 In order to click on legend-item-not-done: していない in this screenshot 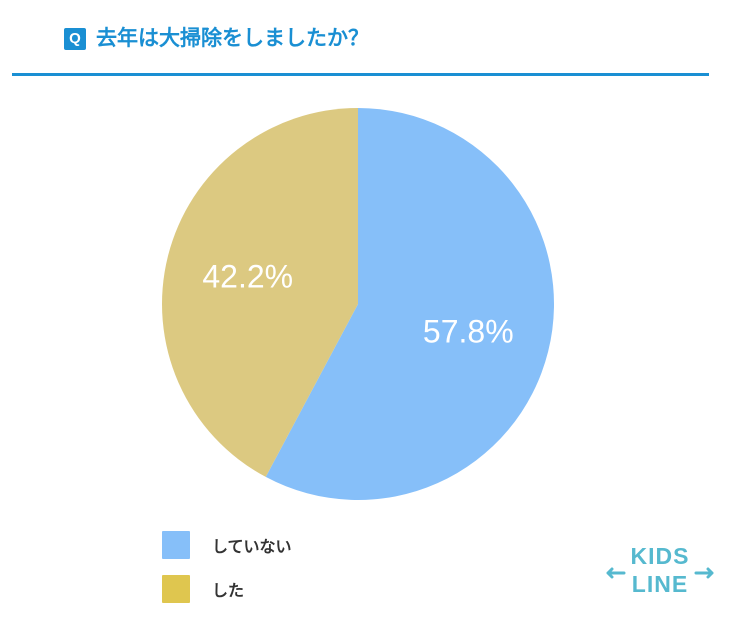, I will do `click(227, 545)`.